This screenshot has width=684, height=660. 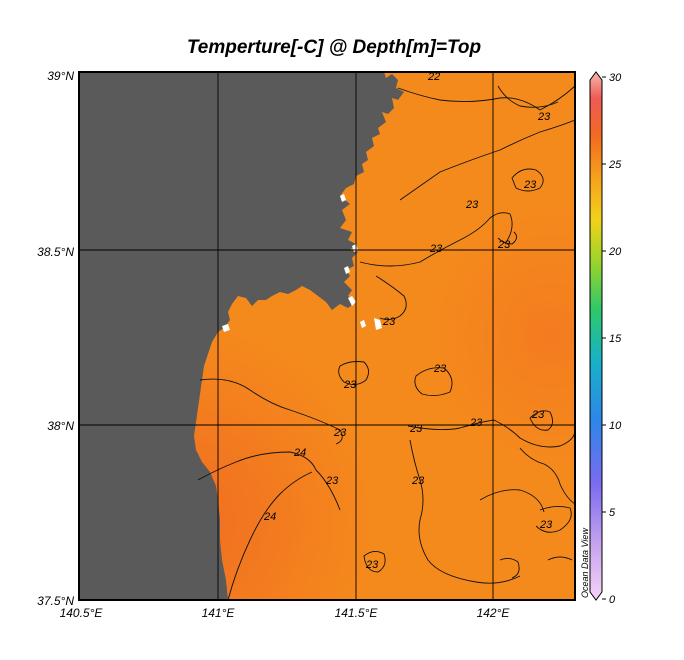 What do you see at coordinates (433, 77) in the screenshot?
I see `contour-label: 22` at bounding box center [433, 77].